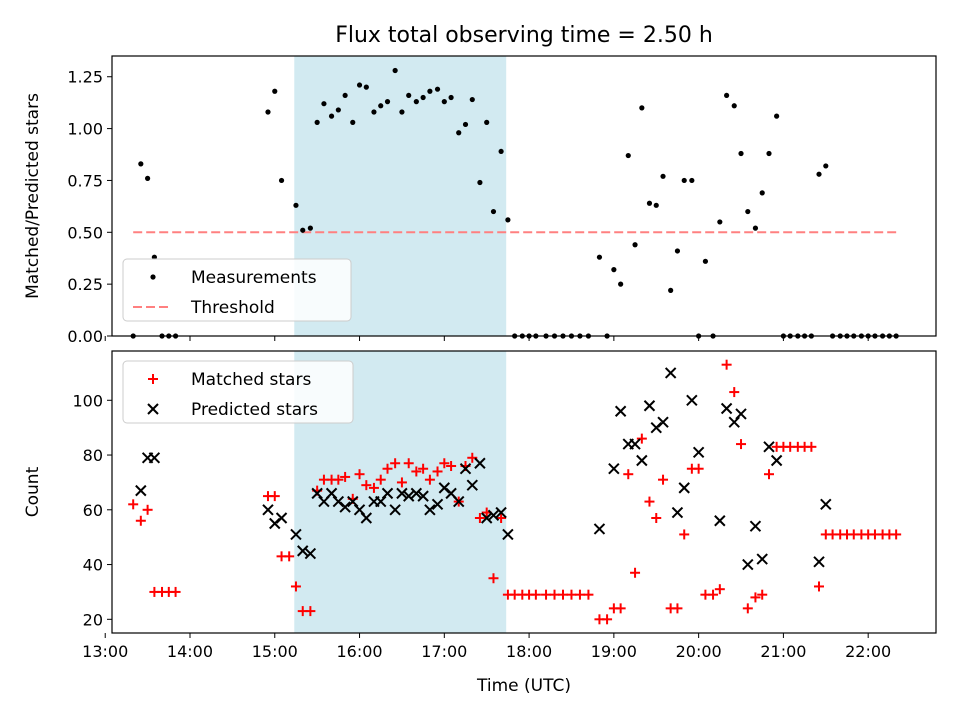 This screenshot has width=960, height=720. I want to click on bot-y-tick-label: 40, so click(93, 565).